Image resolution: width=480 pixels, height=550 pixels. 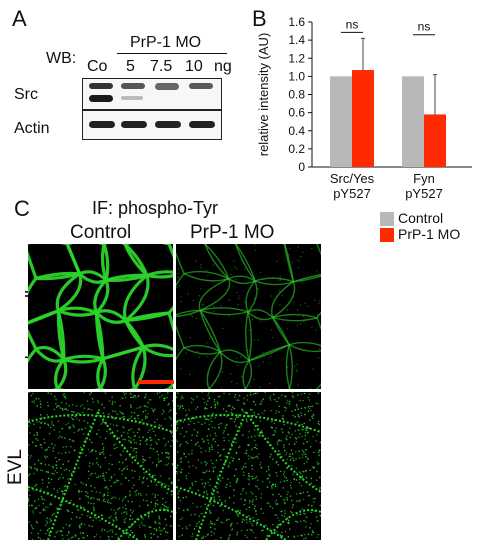 I want to click on y-axis-label: relative intensity (AU), so click(x=263, y=95).